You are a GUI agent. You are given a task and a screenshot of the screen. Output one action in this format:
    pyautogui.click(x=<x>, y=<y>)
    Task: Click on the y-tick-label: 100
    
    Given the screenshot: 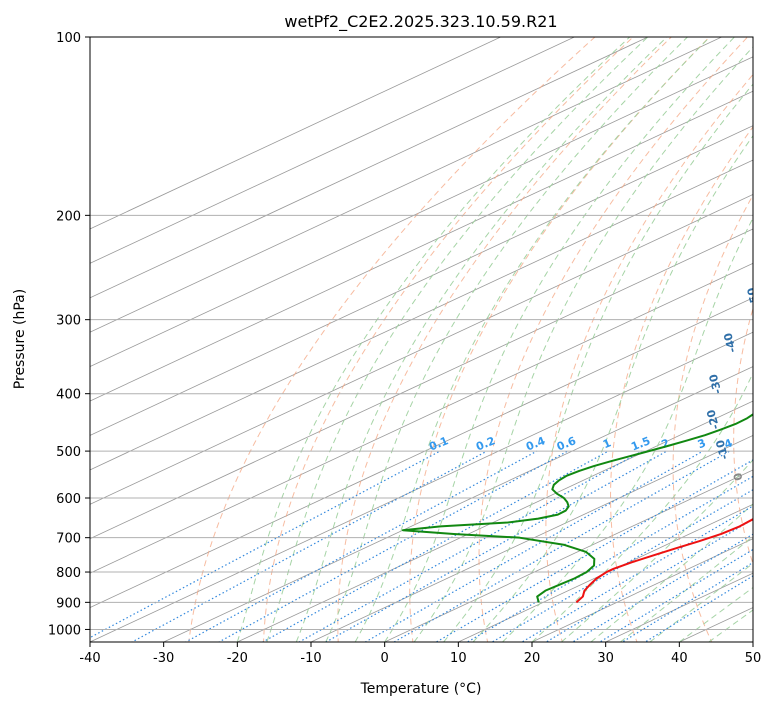 What is the action you would take?
    pyautogui.click(x=68, y=38)
    